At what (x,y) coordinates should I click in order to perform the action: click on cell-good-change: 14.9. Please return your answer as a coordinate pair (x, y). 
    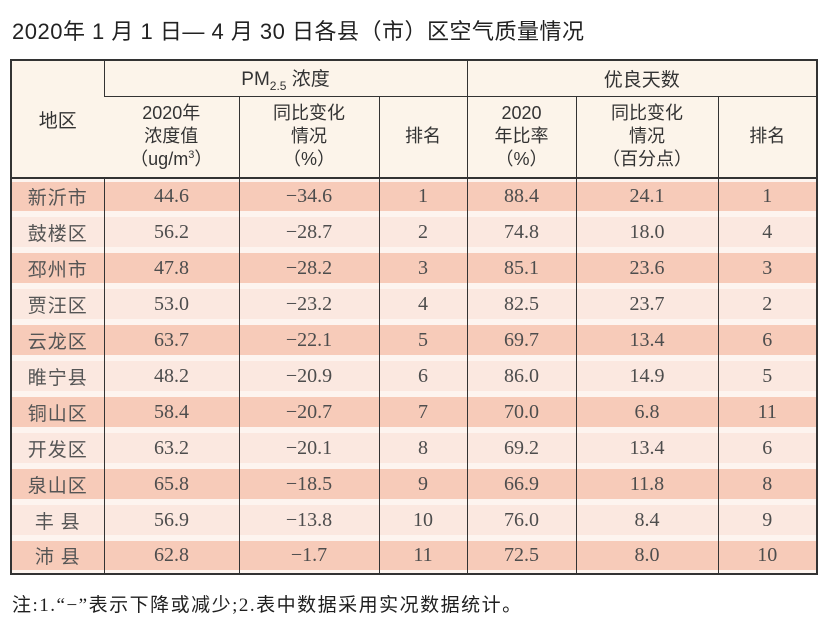
    Looking at the image, I should click on (647, 376).